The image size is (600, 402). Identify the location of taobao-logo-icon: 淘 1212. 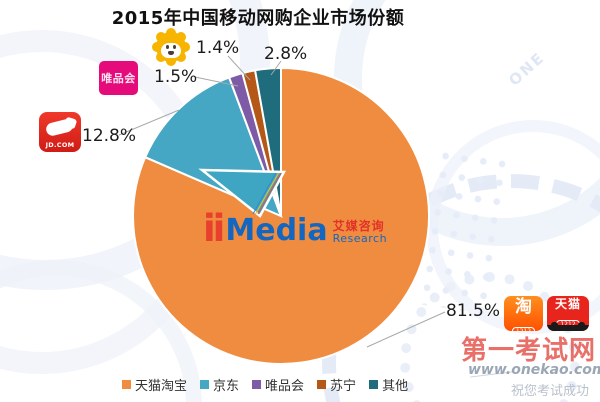
(523, 313).